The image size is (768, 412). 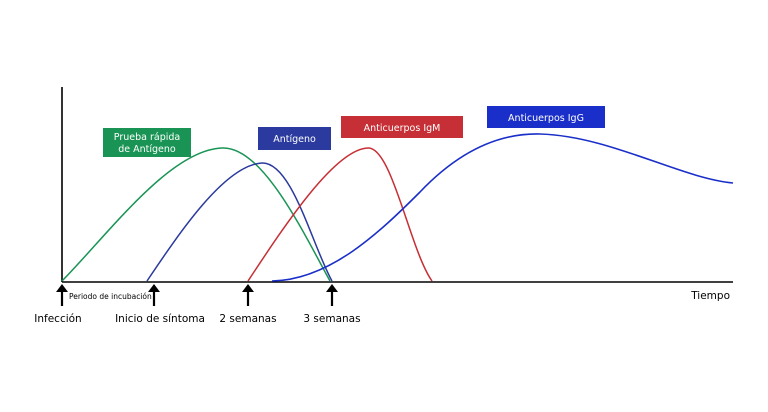 I want to click on label-antigeno: Antígeno, so click(x=294, y=139).